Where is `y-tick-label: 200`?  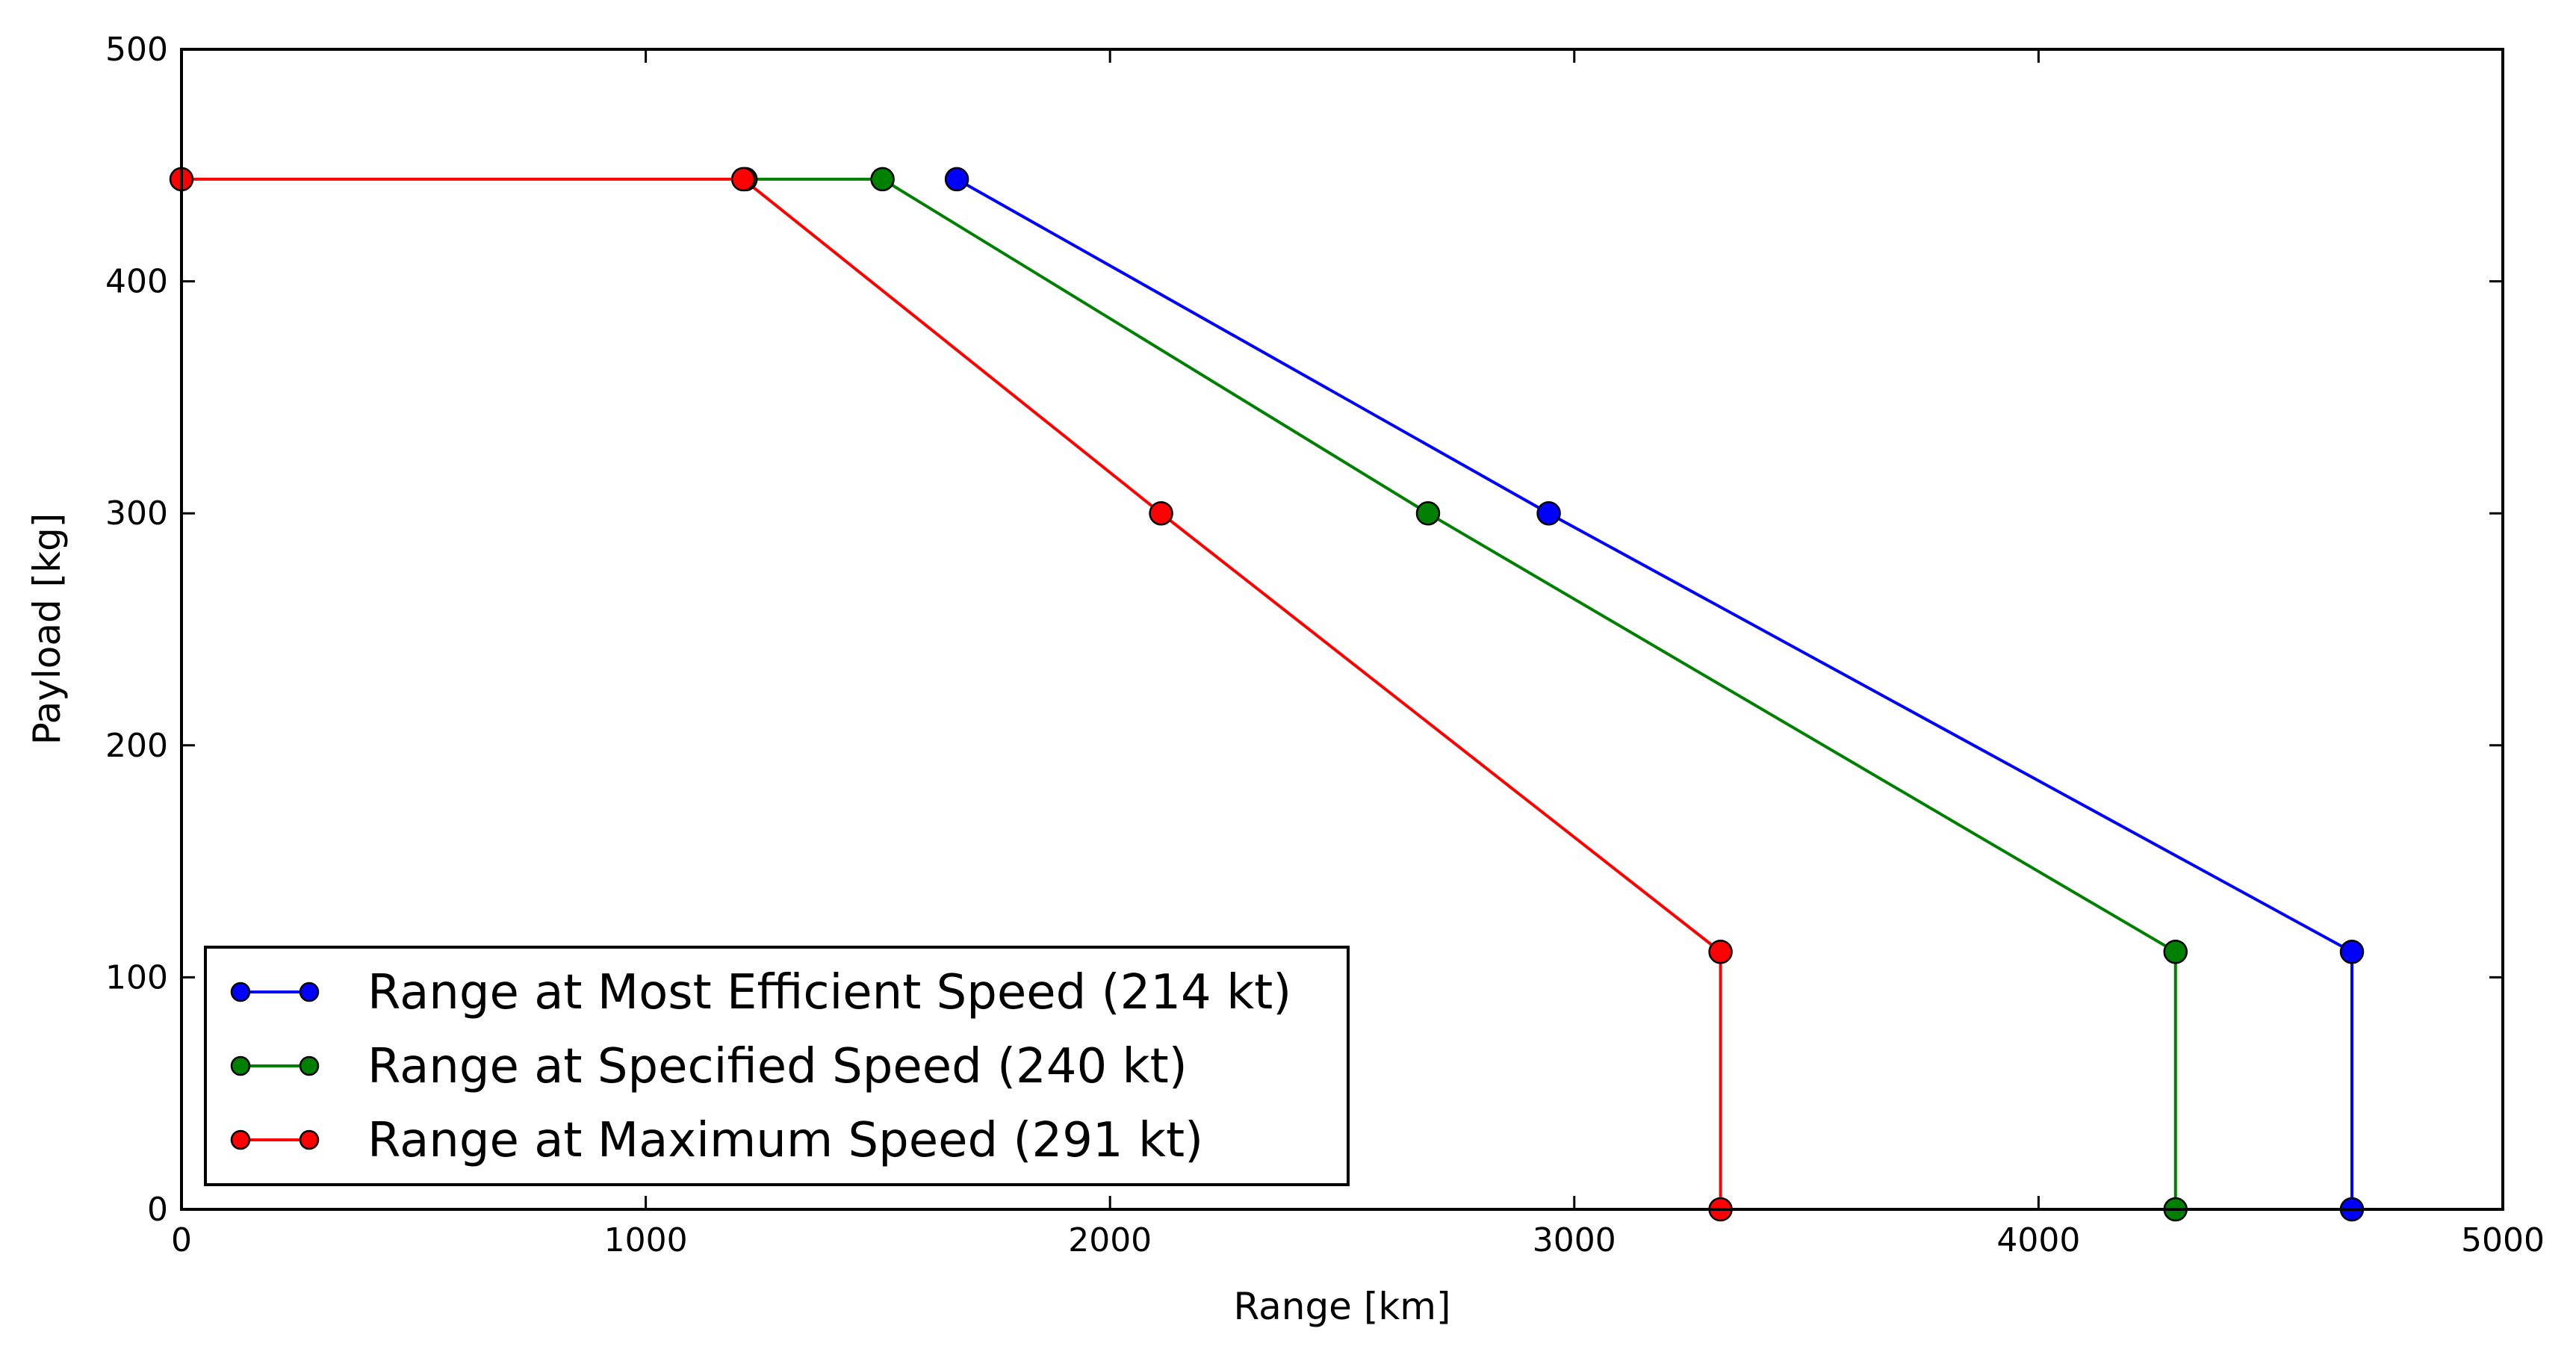 y-tick-label: 200 is located at coordinates (136, 746).